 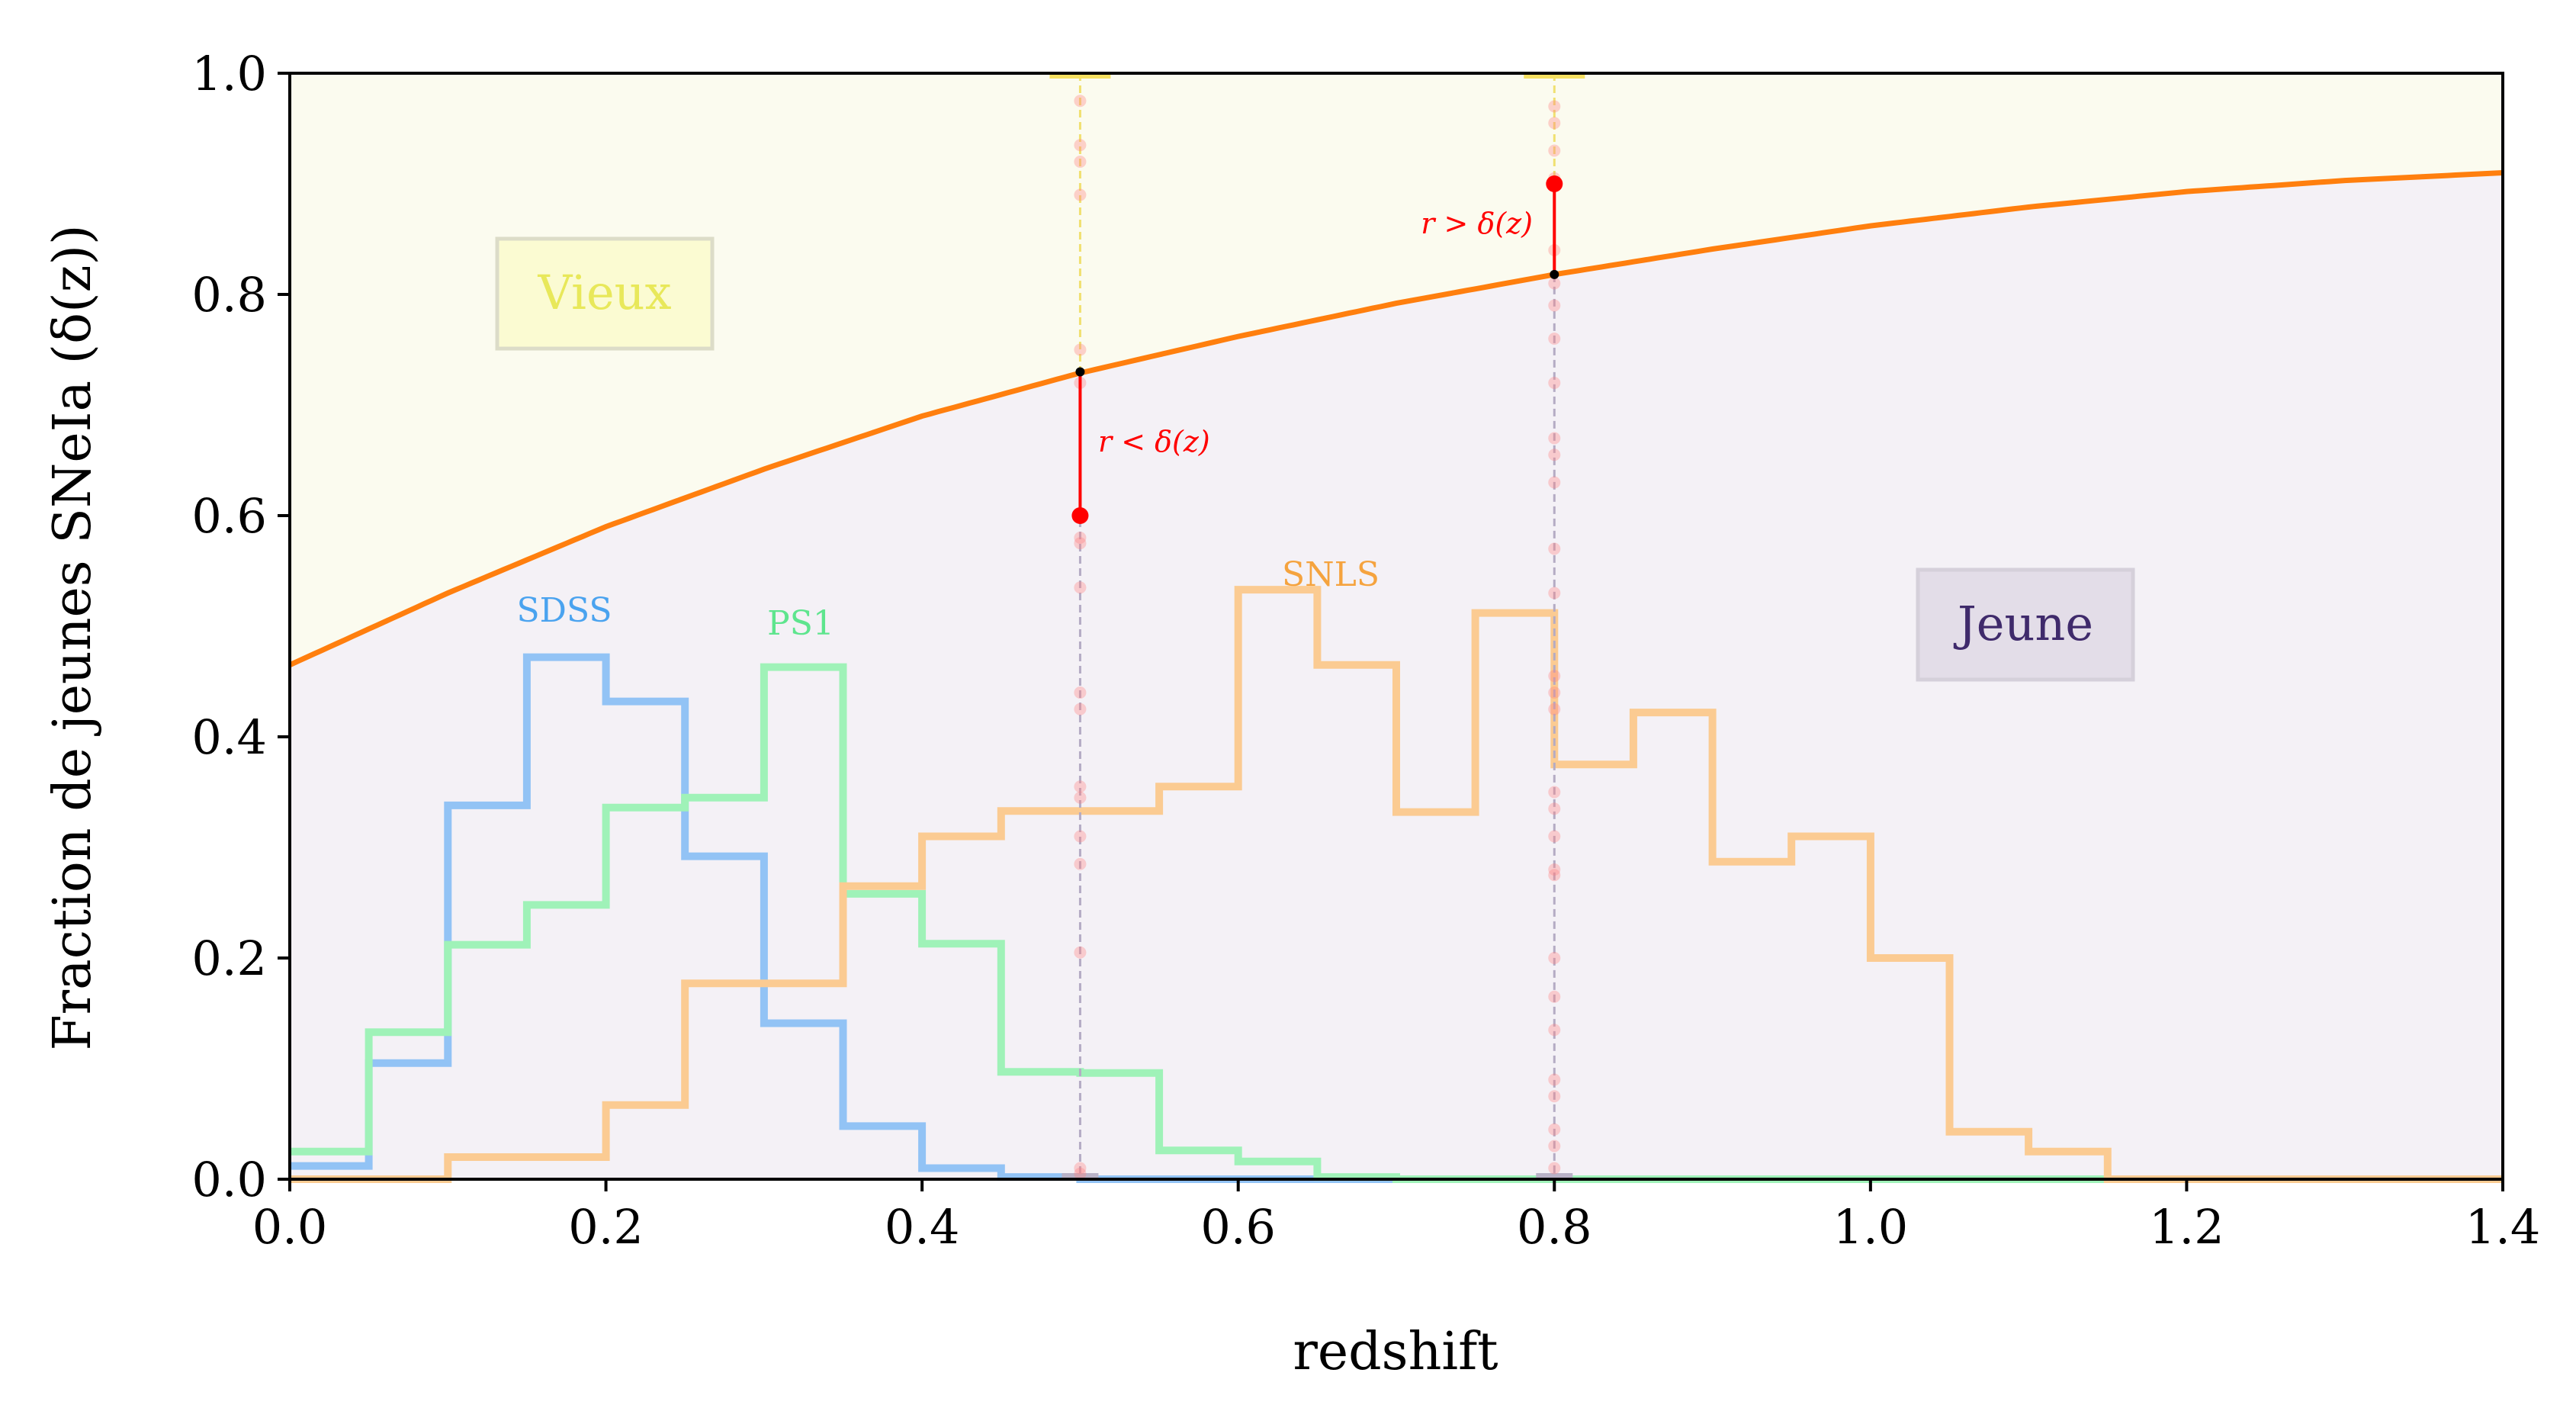 I want to click on y-tick-label: 0.6, so click(x=229, y=516).